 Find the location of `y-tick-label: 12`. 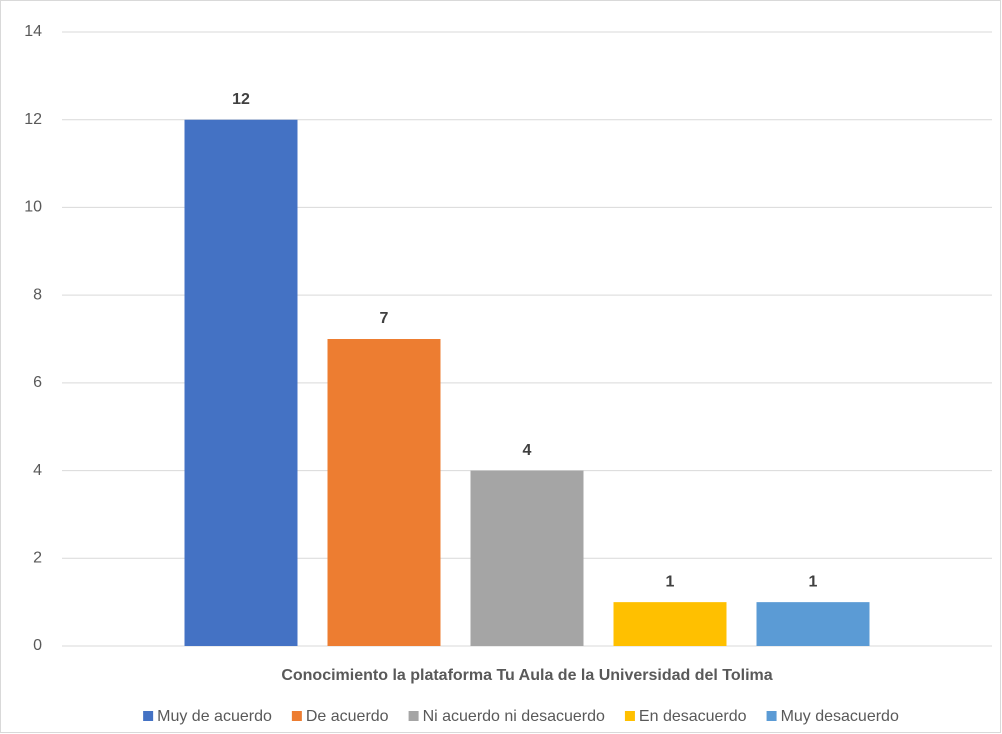

y-tick-label: 12 is located at coordinates (33, 119).